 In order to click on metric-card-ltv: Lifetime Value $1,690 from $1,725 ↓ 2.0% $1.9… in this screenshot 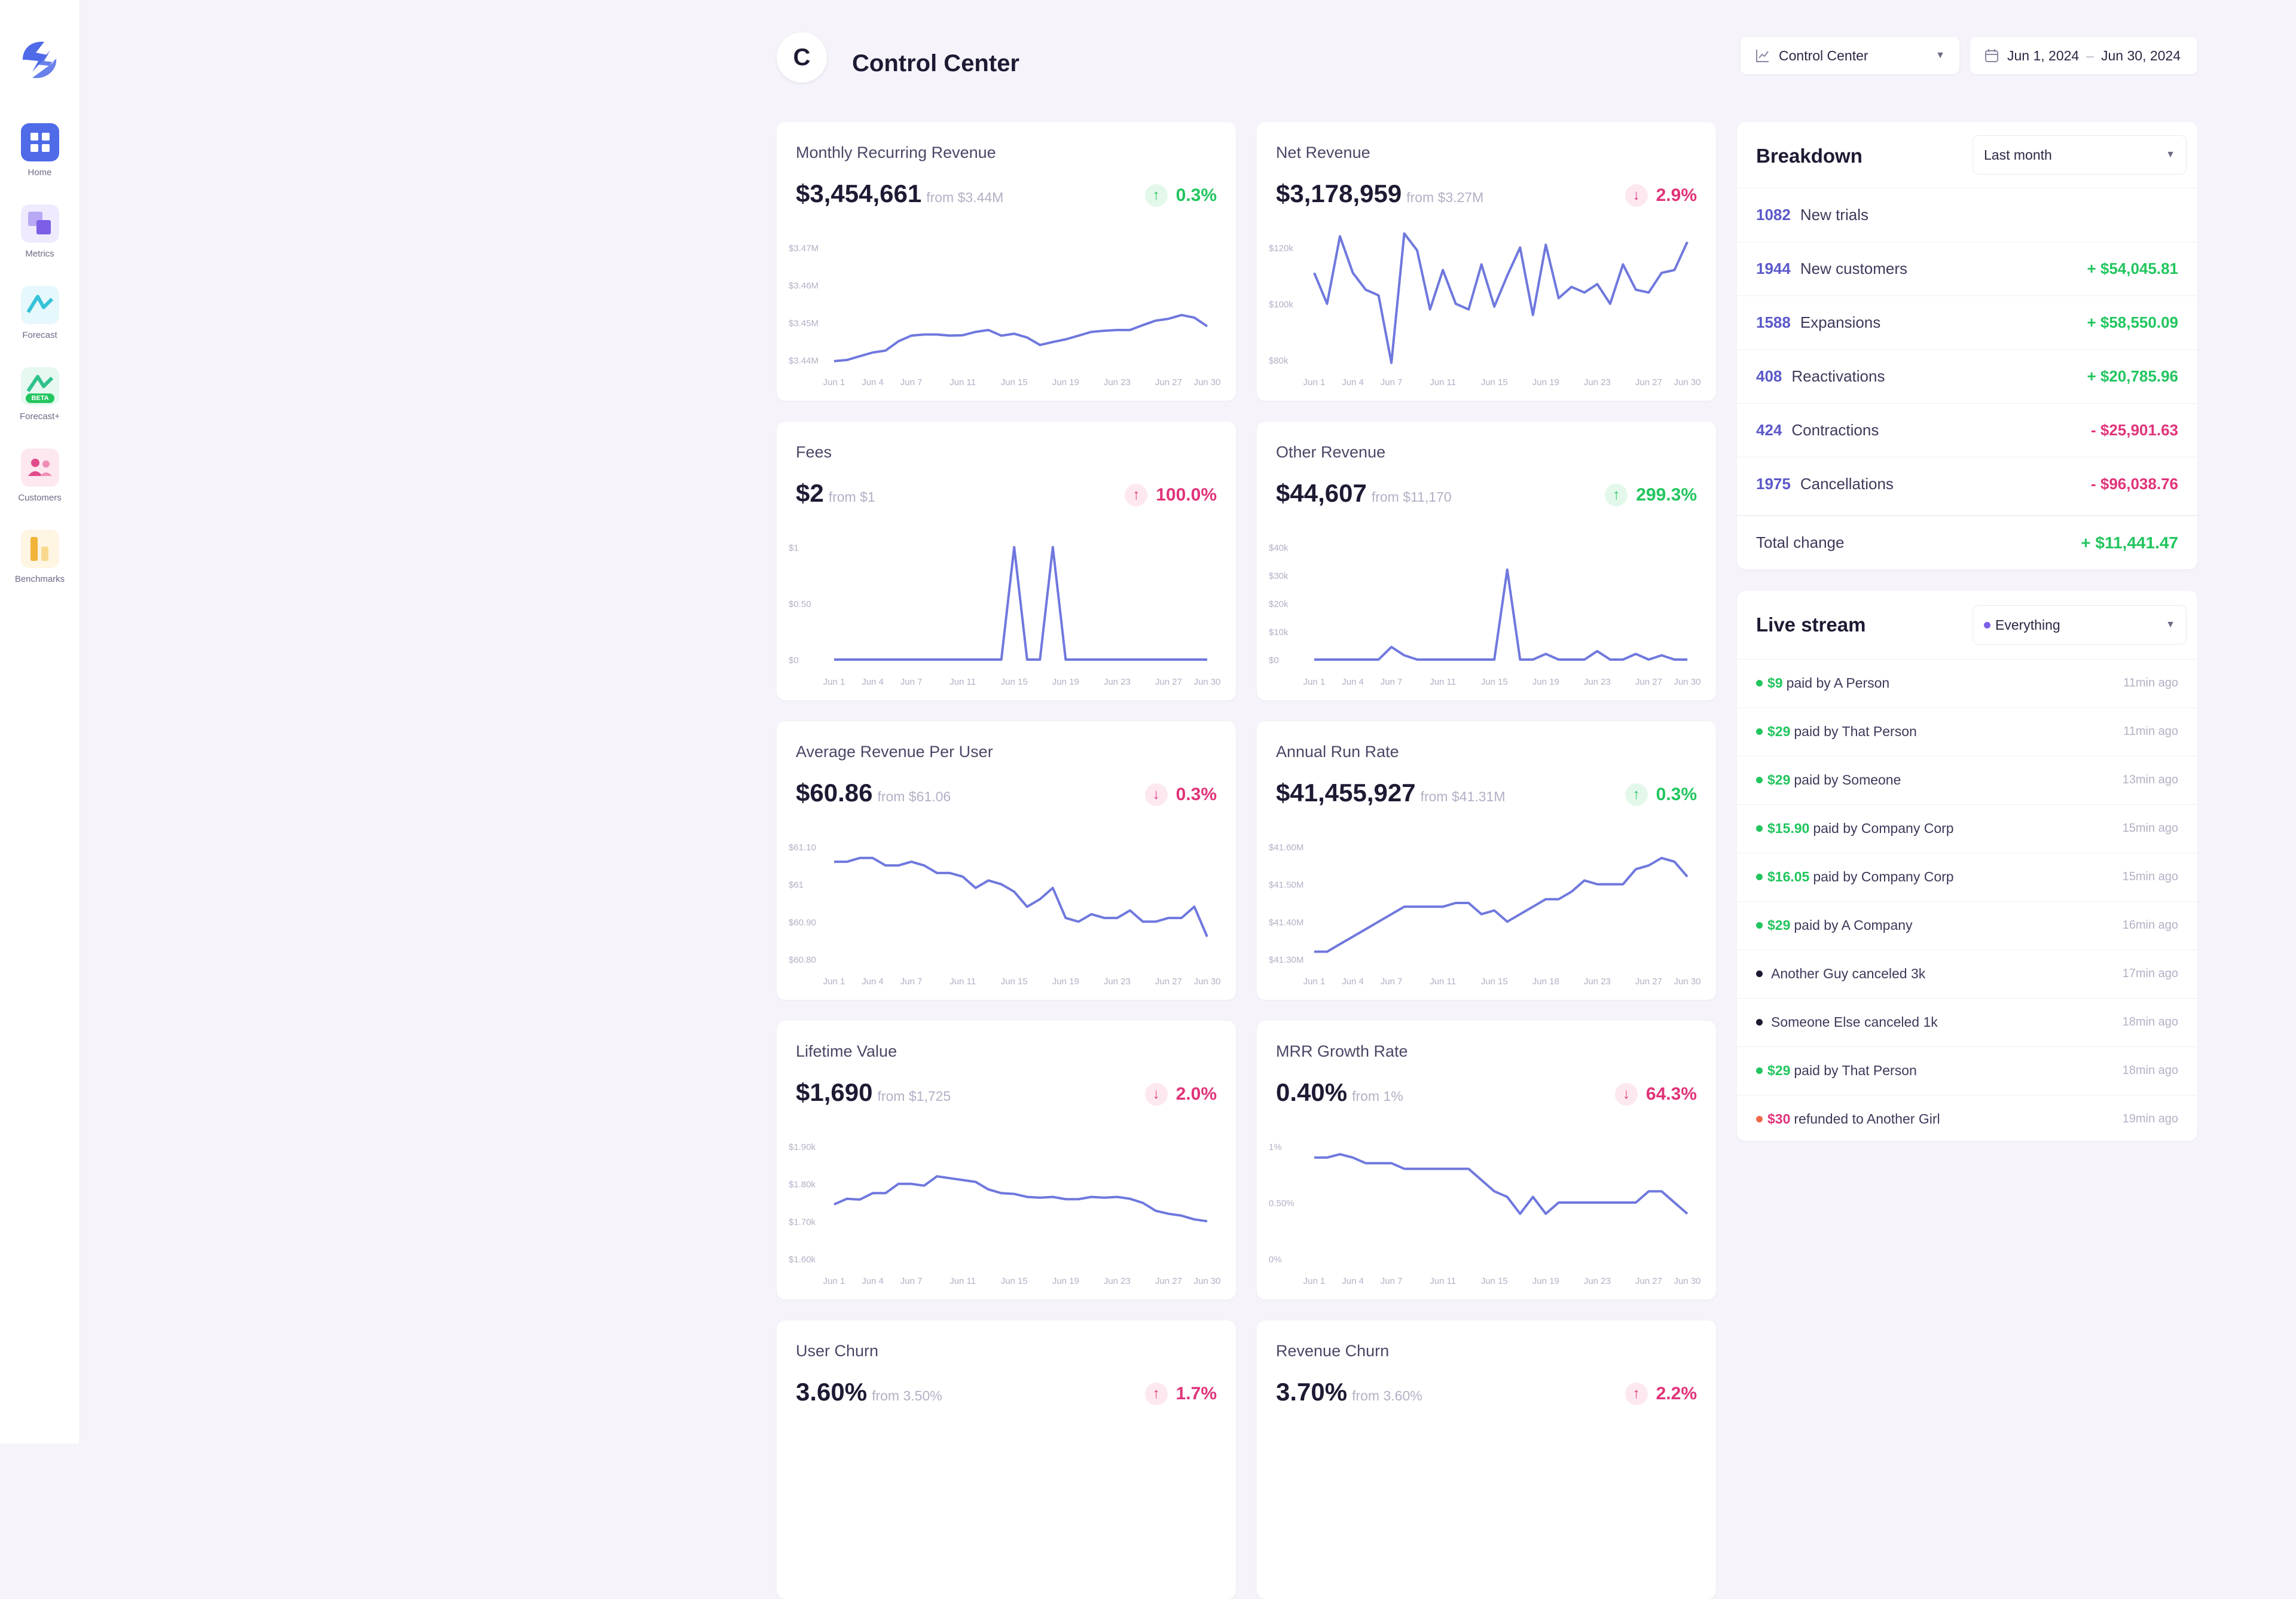, I will do `click(1006, 1160)`.